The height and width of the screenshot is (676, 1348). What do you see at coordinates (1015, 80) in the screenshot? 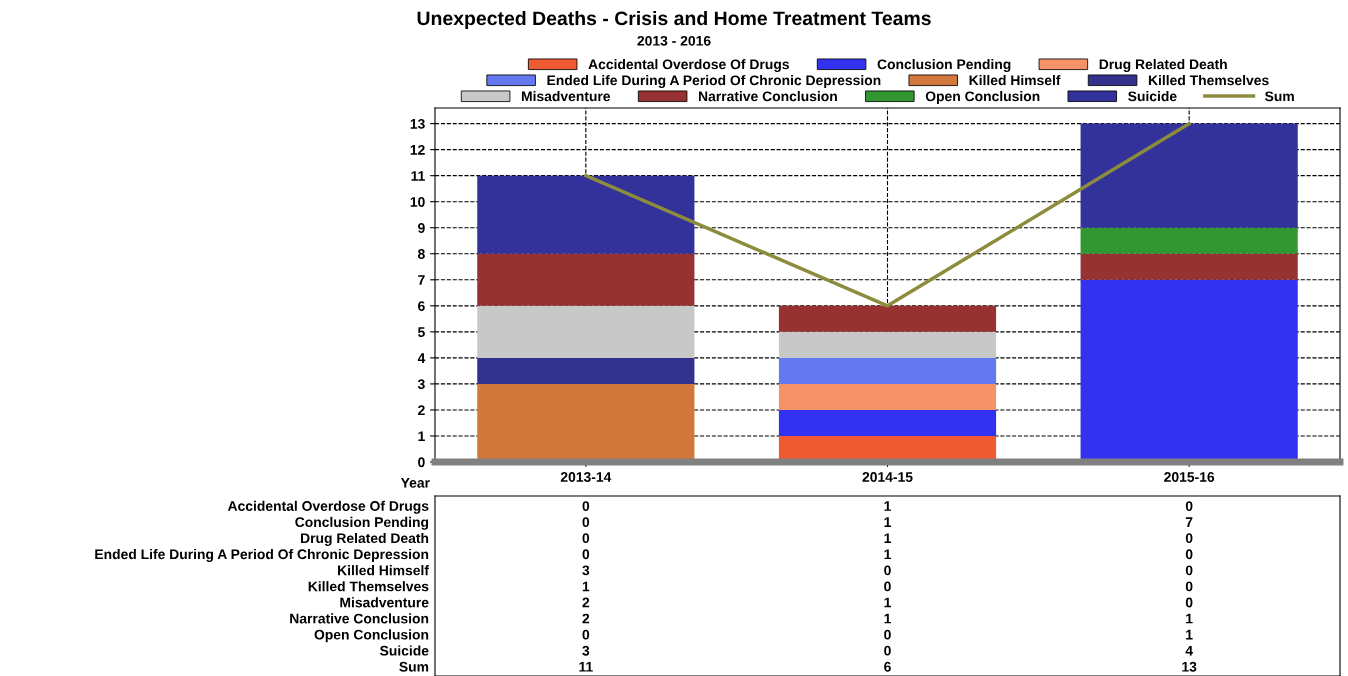
I see `legend-label: Killed Himself` at bounding box center [1015, 80].